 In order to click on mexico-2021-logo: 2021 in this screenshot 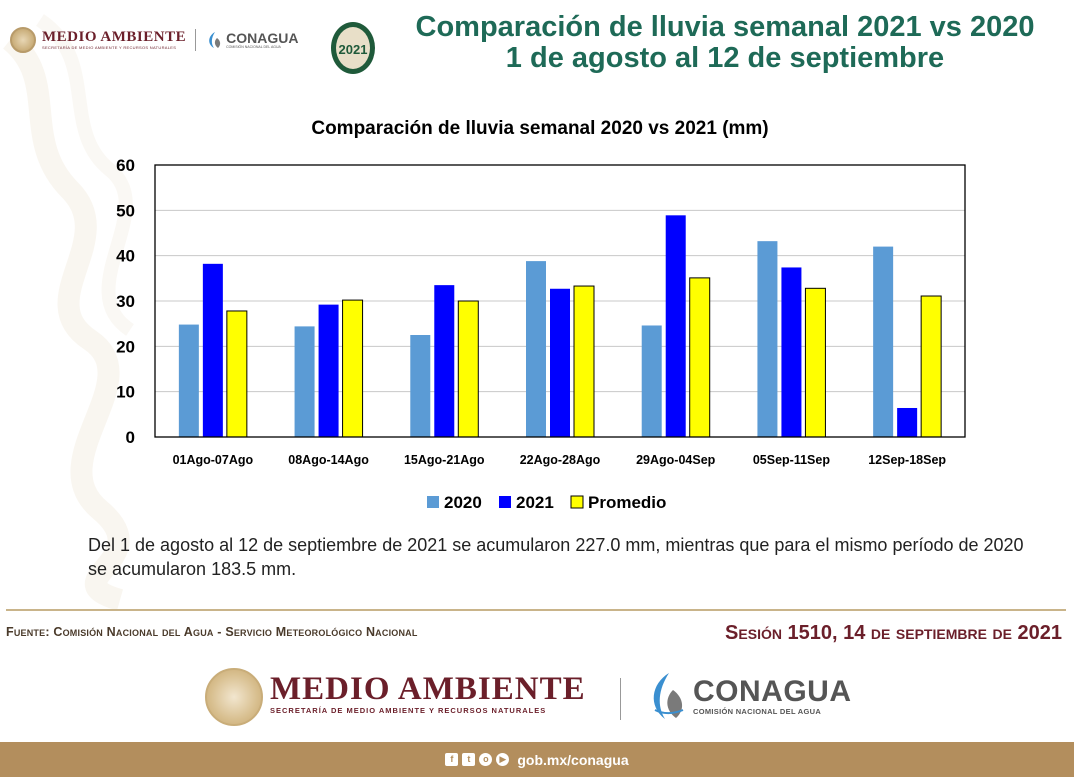, I will do `click(353, 48)`.